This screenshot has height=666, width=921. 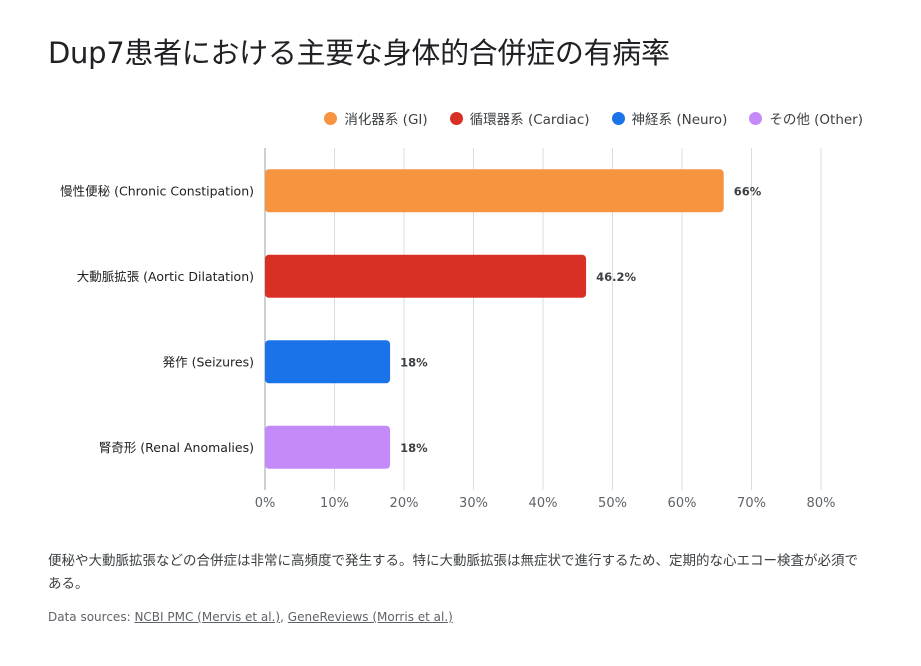 What do you see at coordinates (751, 503) in the screenshot?
I see `x-tick-label-7: 70%` at bounding box center [751, 503].